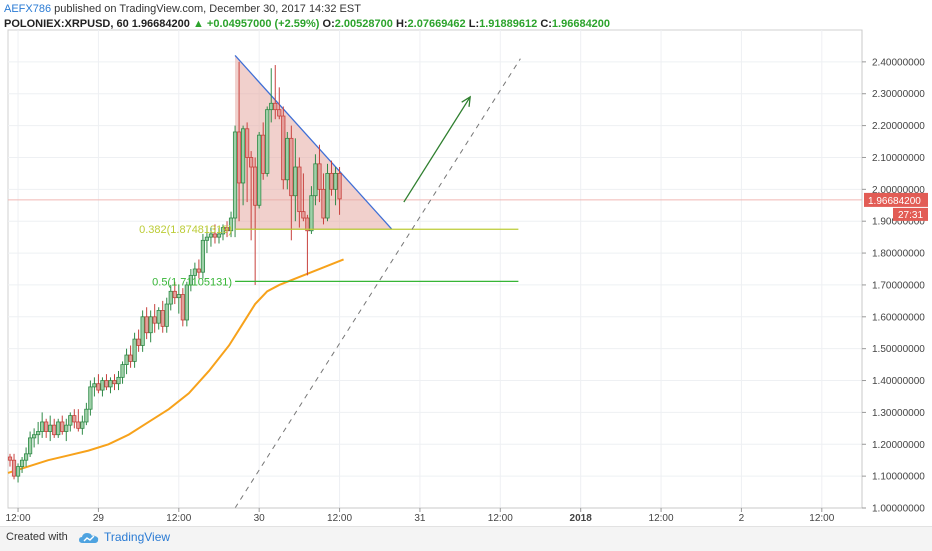 This screenshot has width=932, height=551. I want to click on open-label: O:, so click(328, 24).